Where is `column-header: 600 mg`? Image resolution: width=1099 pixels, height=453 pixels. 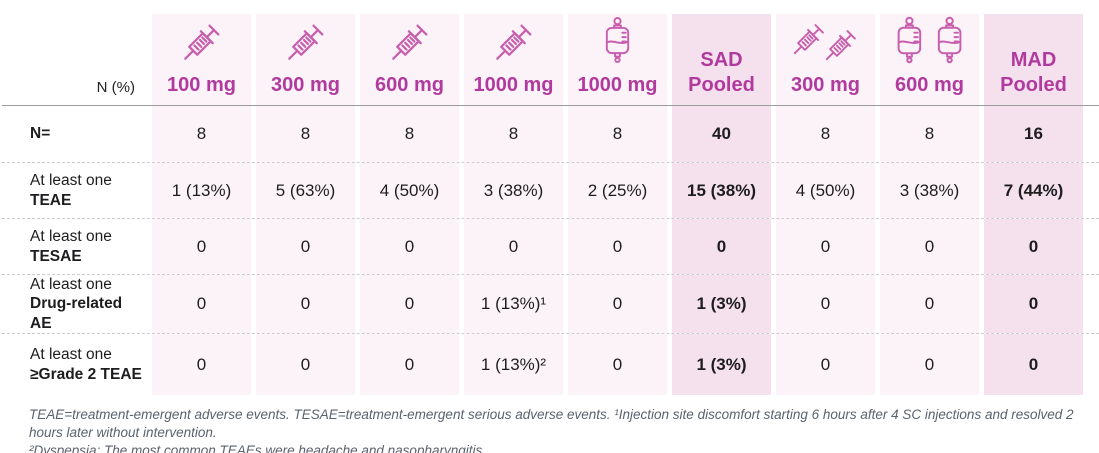
column-header: 600 mg is located at coordinates (929, 52).